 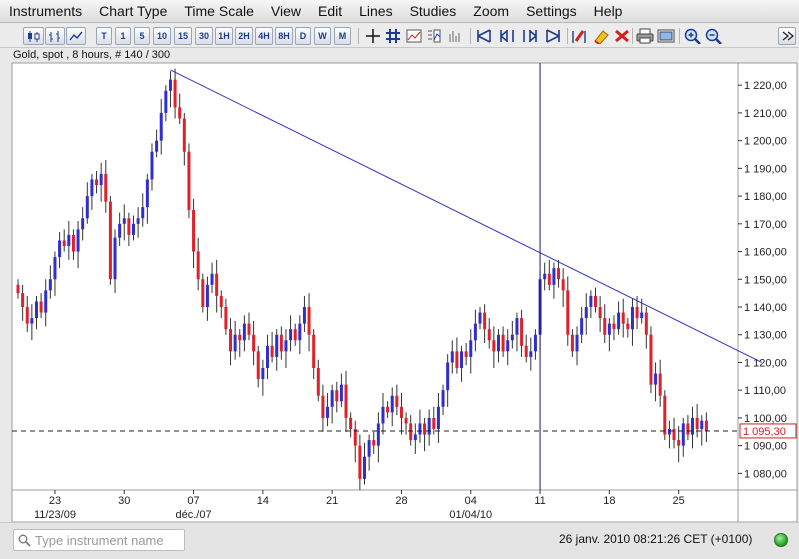 I want to click on line-chart-button, so click(x=76, y=36).